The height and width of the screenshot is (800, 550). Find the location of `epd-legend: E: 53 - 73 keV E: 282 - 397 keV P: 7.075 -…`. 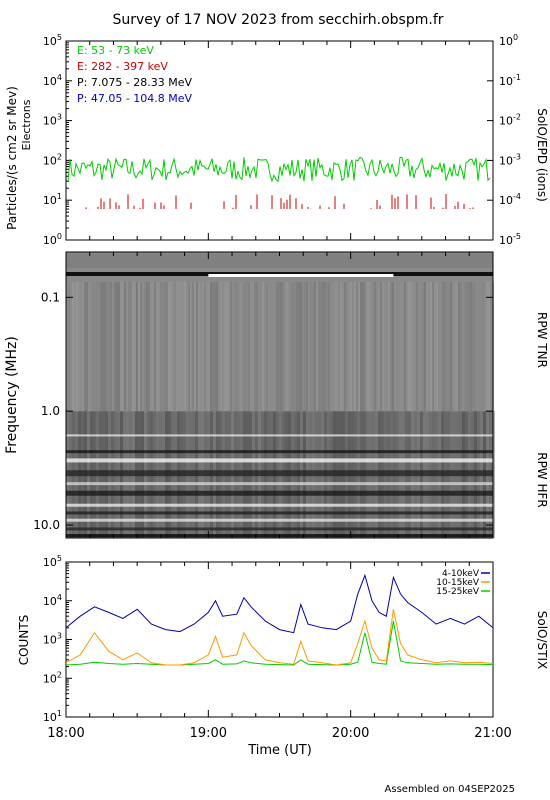

epd-legend: E: 53 - 73 keV E: 282 - 397 keV P: 7.075 -… is located at coordinates (135, 74).